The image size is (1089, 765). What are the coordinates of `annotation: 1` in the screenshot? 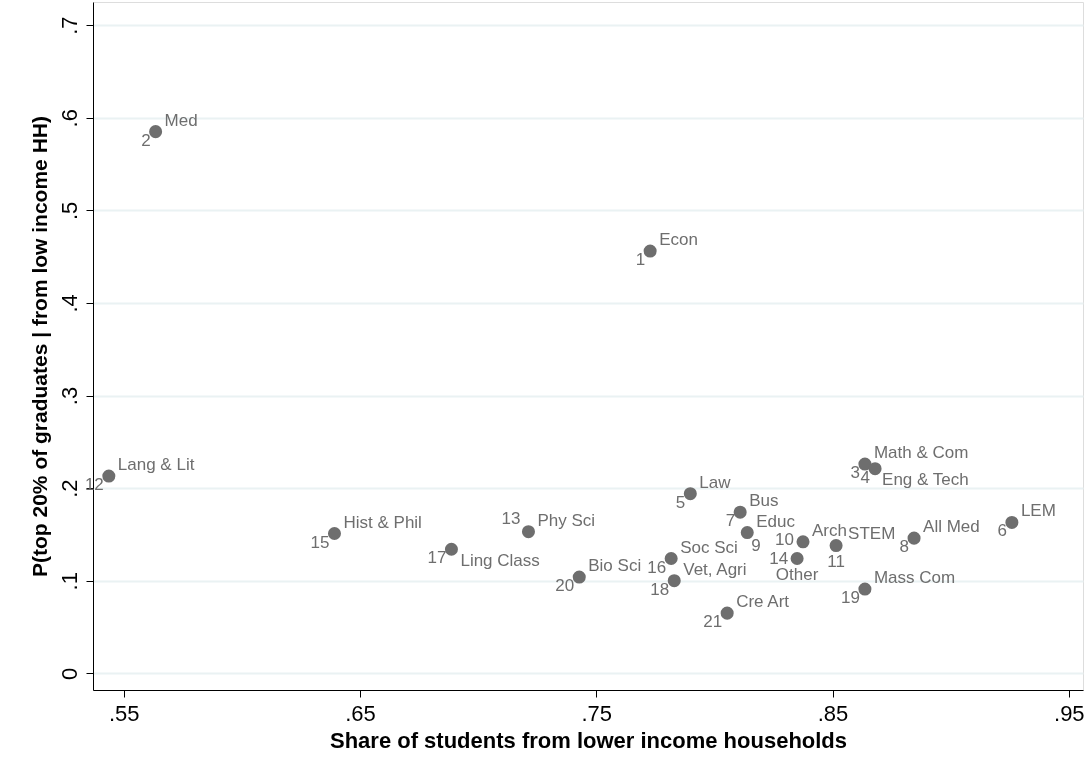 It's located at (640, 260).